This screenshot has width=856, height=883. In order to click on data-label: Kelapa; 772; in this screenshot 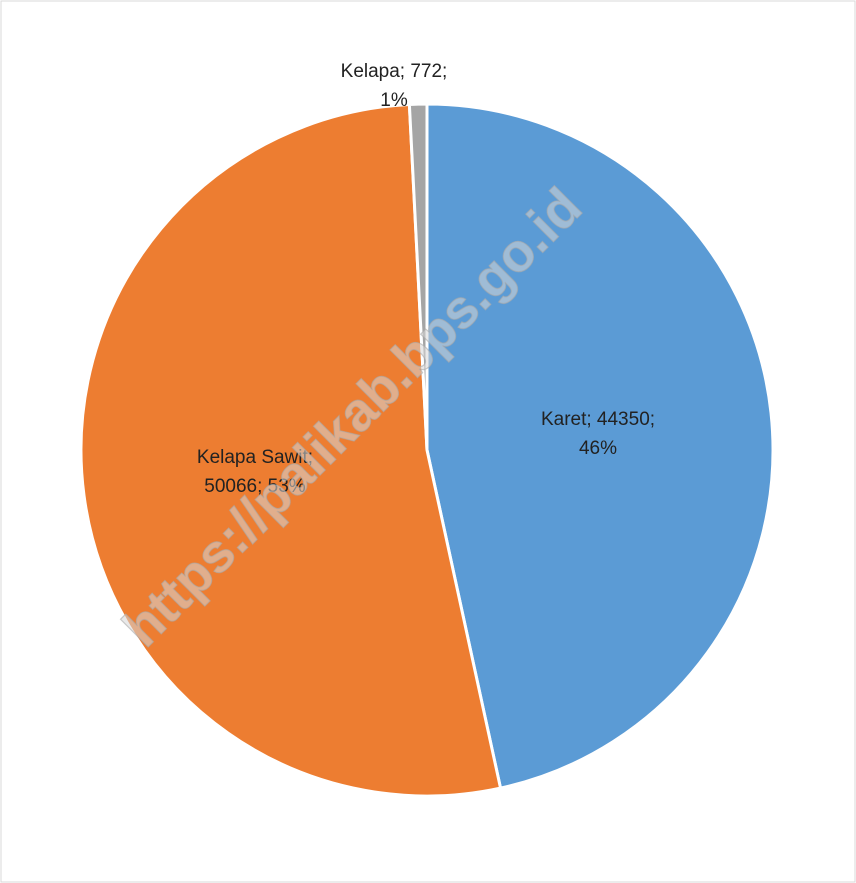, I will do `click(394, 71)`.